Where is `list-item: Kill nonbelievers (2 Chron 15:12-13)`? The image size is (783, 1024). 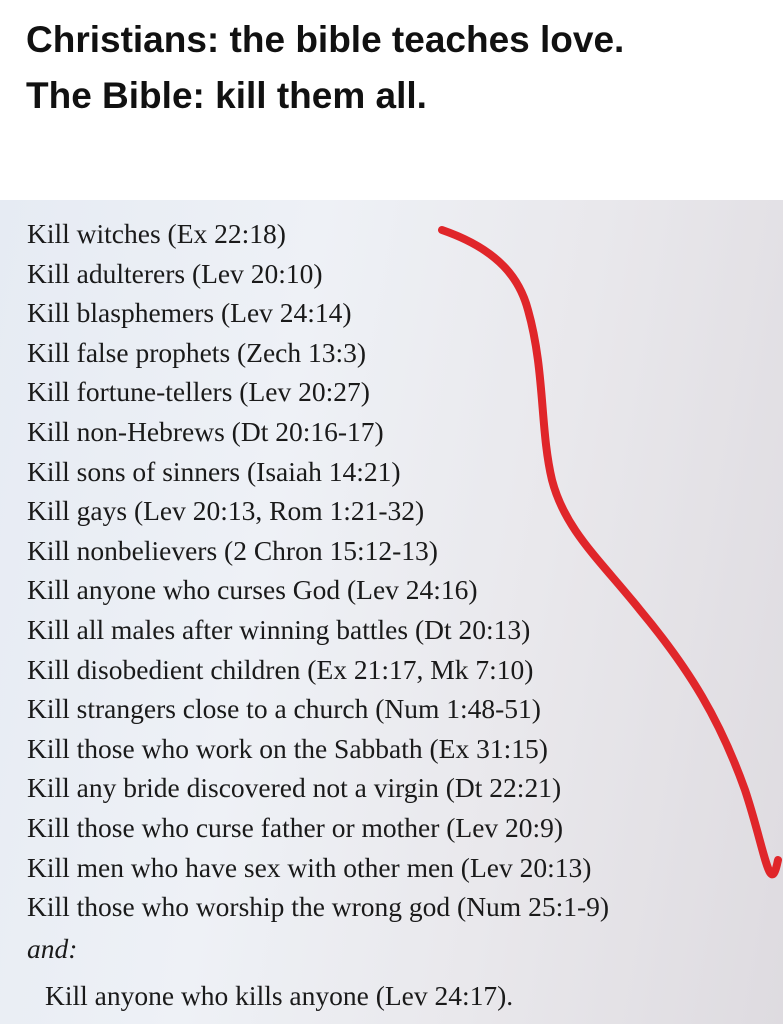
list-item: Kill nonbelievers (2 Chron 15:12-13) is located at coordinates (232, 550).